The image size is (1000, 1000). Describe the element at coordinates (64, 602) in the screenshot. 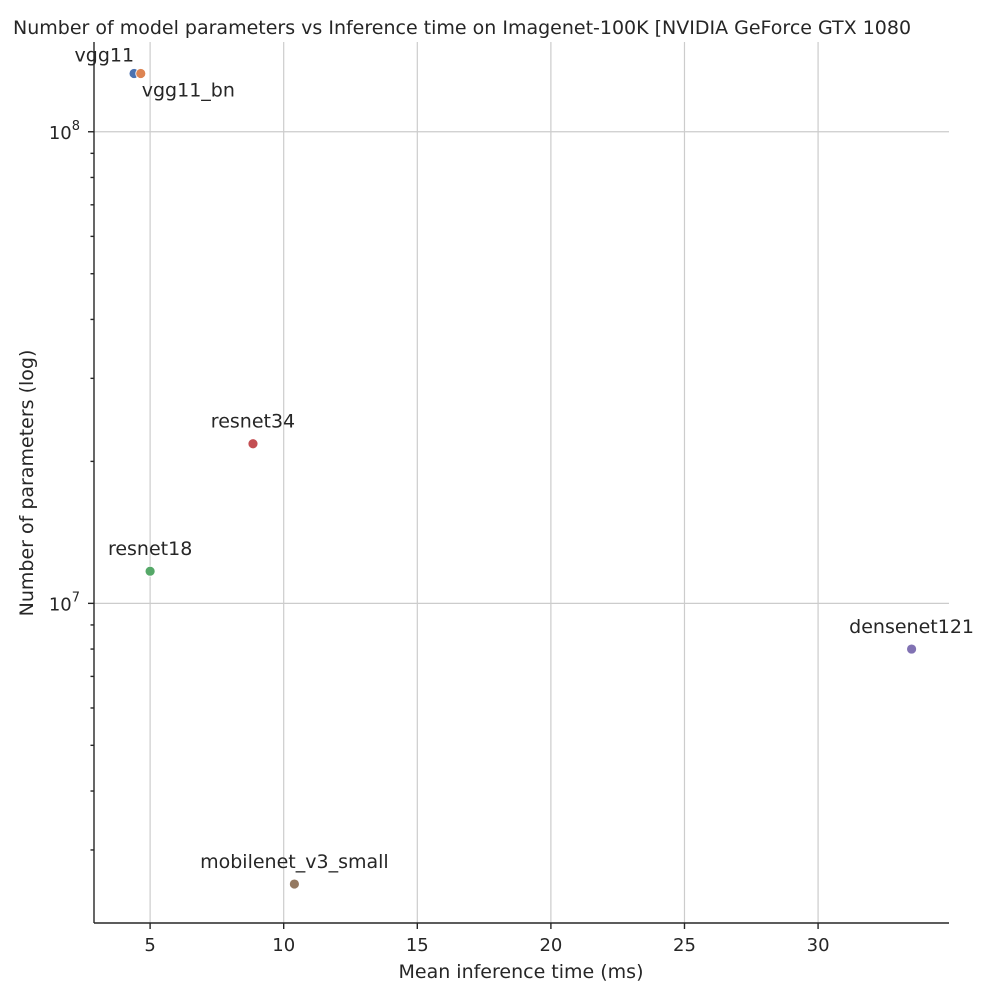

I see `y-tick-label: 10⁷` at that location.